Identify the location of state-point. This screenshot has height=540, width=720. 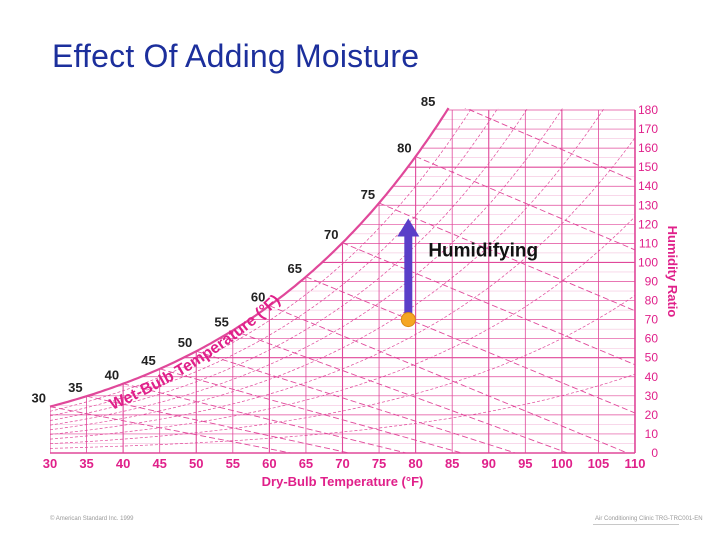
(408, 320).